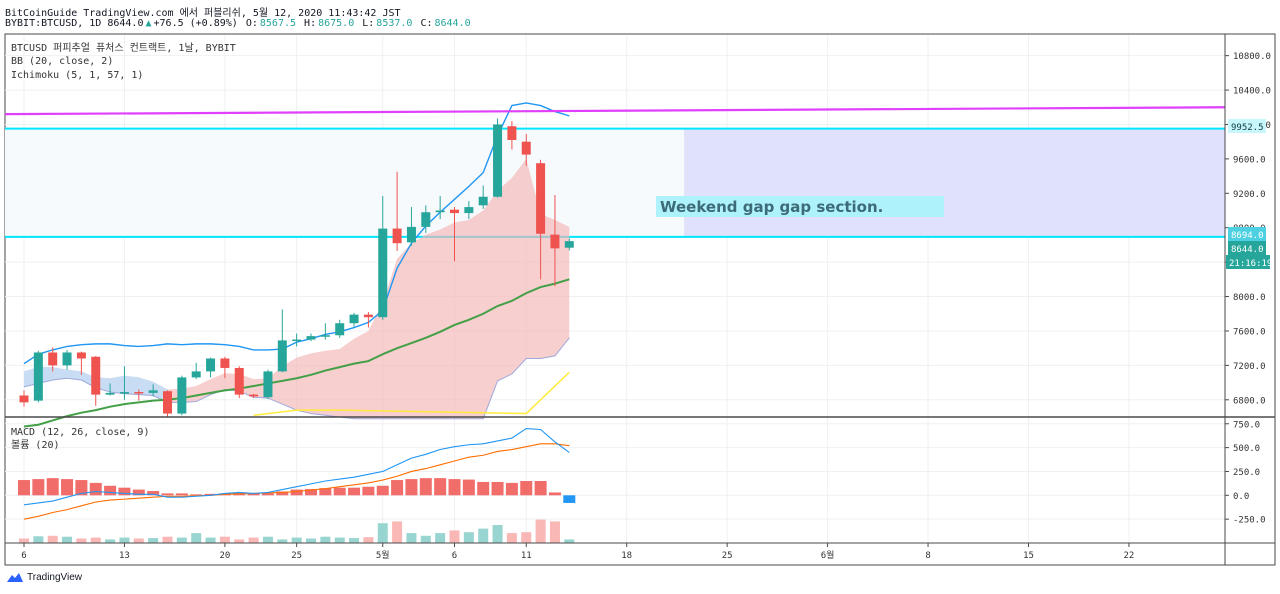  I want to click on time-tick-label: 13, so click(124, 556).